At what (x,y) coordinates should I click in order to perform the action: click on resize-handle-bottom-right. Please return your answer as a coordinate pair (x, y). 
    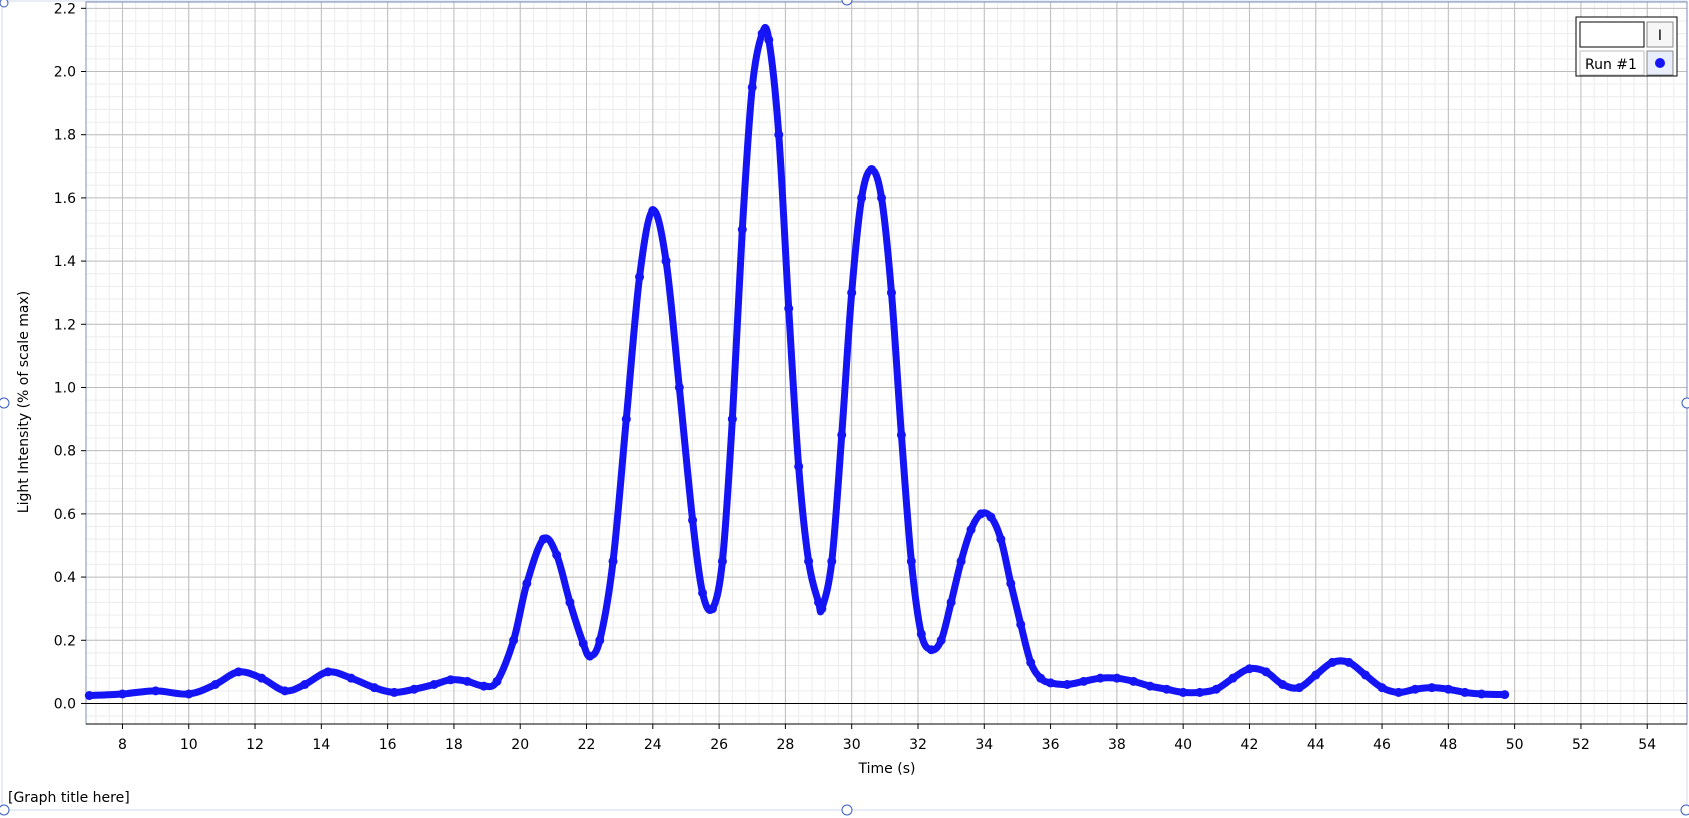
    Looking at the image, I should click on (1684, 810).